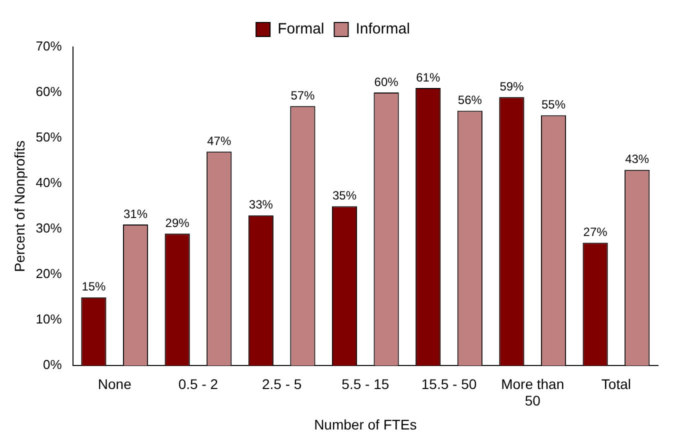 Image resolution: width=678 pixels, height=448 pixels. Describe the element at coordinates (532, 392) in the screenshot. I see `x-tick-label: More than 50` at that location.